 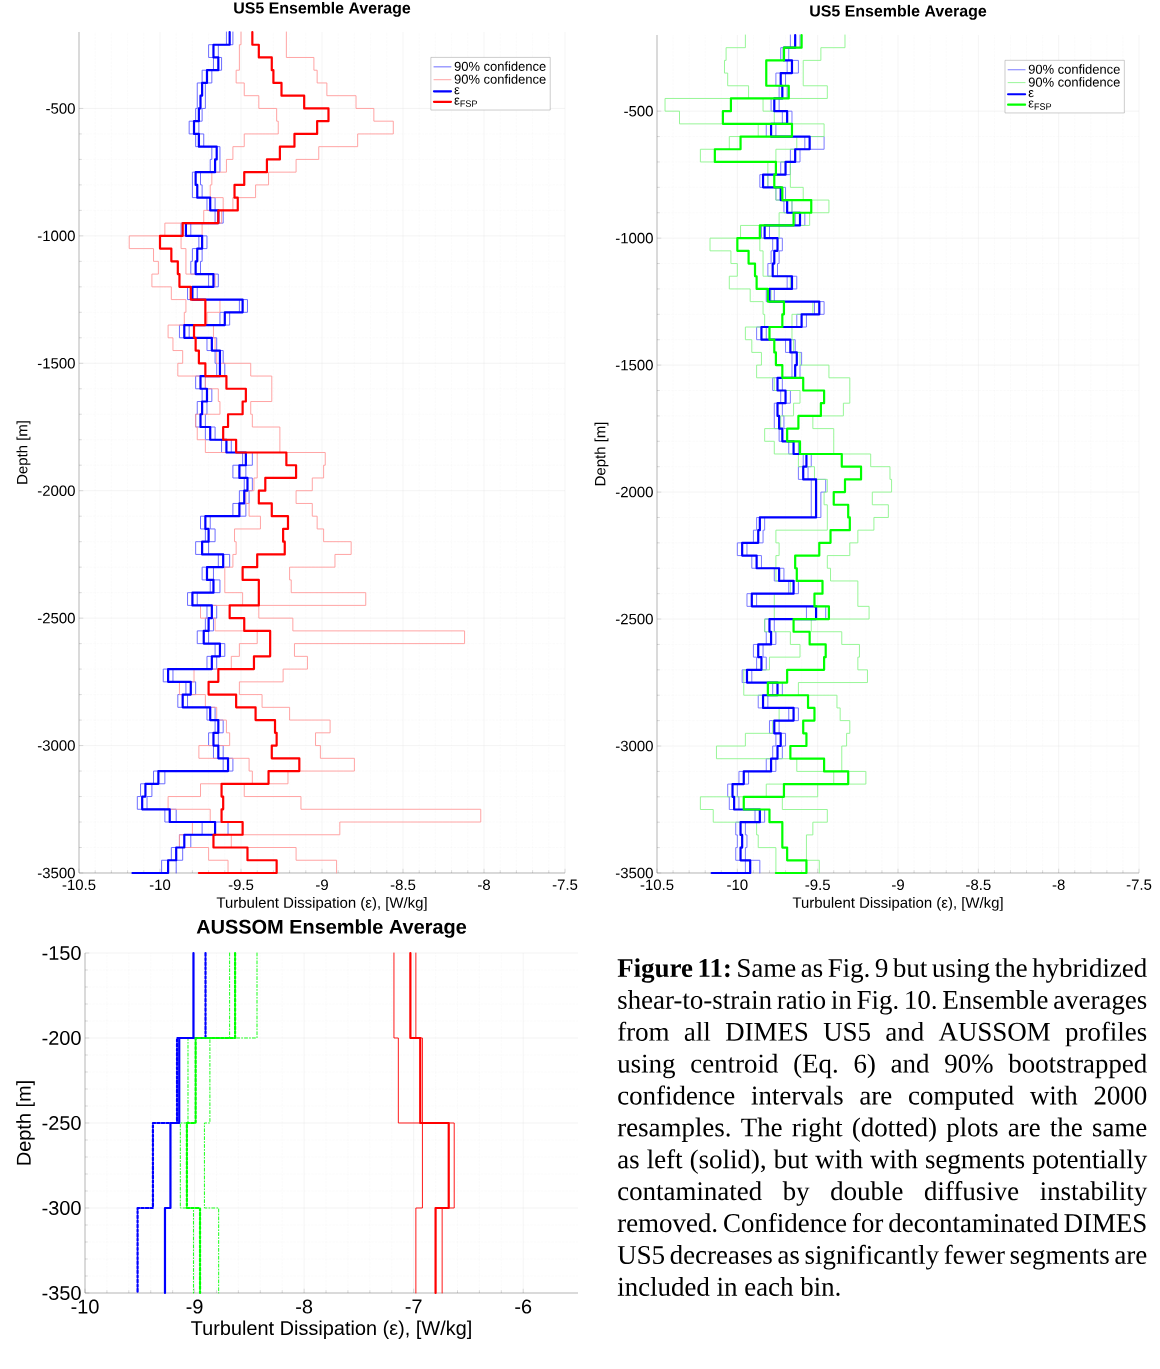 I want to click on text: Figure 11: Same as Fig. 9 but using the hybridized shear-to-strain ratio in Fig. 10. Ensemble averages from all DIMES US5 and AUSSOM profiles using centroid (Eq. 6) and 90% bootstrapped confidence intervals are computed with 2000 resamples. The right (dotted) plots are the same as left (solid), but with with segments potentially contaminated by double diffusive instability removed. Confidence for decontaminated DIMES US5 decreases as significantly fewer segments are included in each bin., so click(x=882, y=1127).